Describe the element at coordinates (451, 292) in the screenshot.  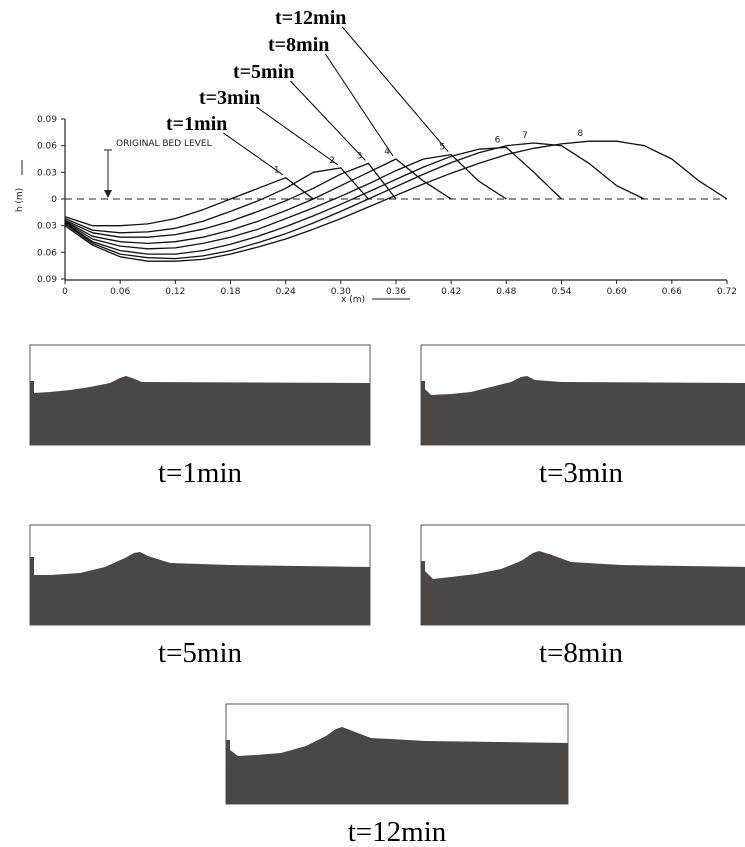
I see `x-tick-label: 0.42` at that location.